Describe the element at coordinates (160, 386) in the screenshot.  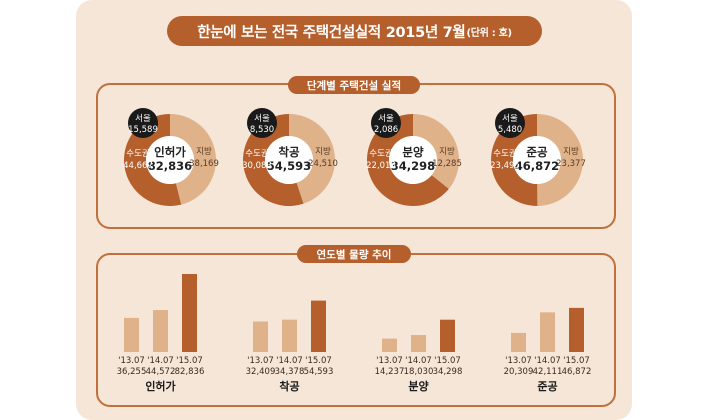
I see `bar-group-label-0: 인허가` at that location.